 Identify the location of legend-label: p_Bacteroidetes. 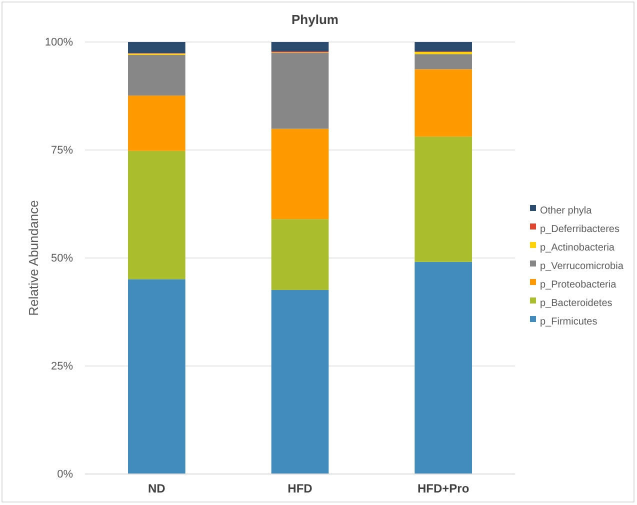
(576, 304).